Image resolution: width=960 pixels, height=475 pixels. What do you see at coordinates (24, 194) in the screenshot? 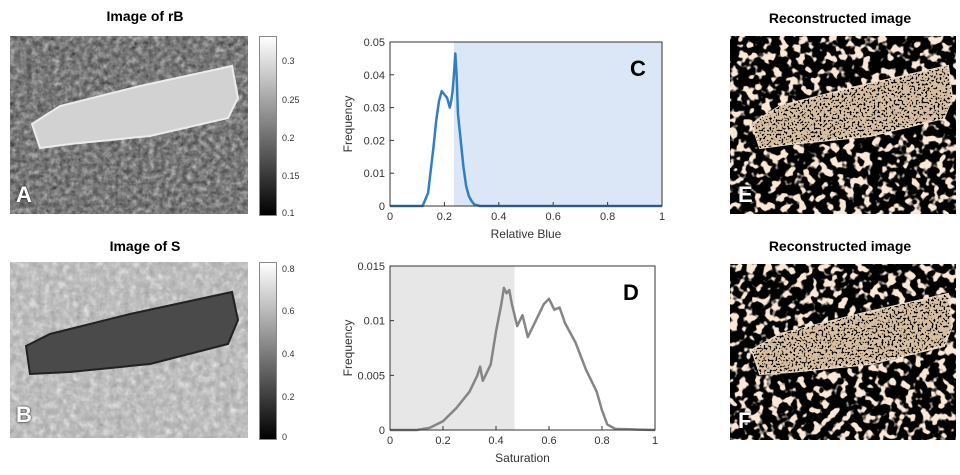
I see `panel-a-letter: A` at bounding box center [24, 194].